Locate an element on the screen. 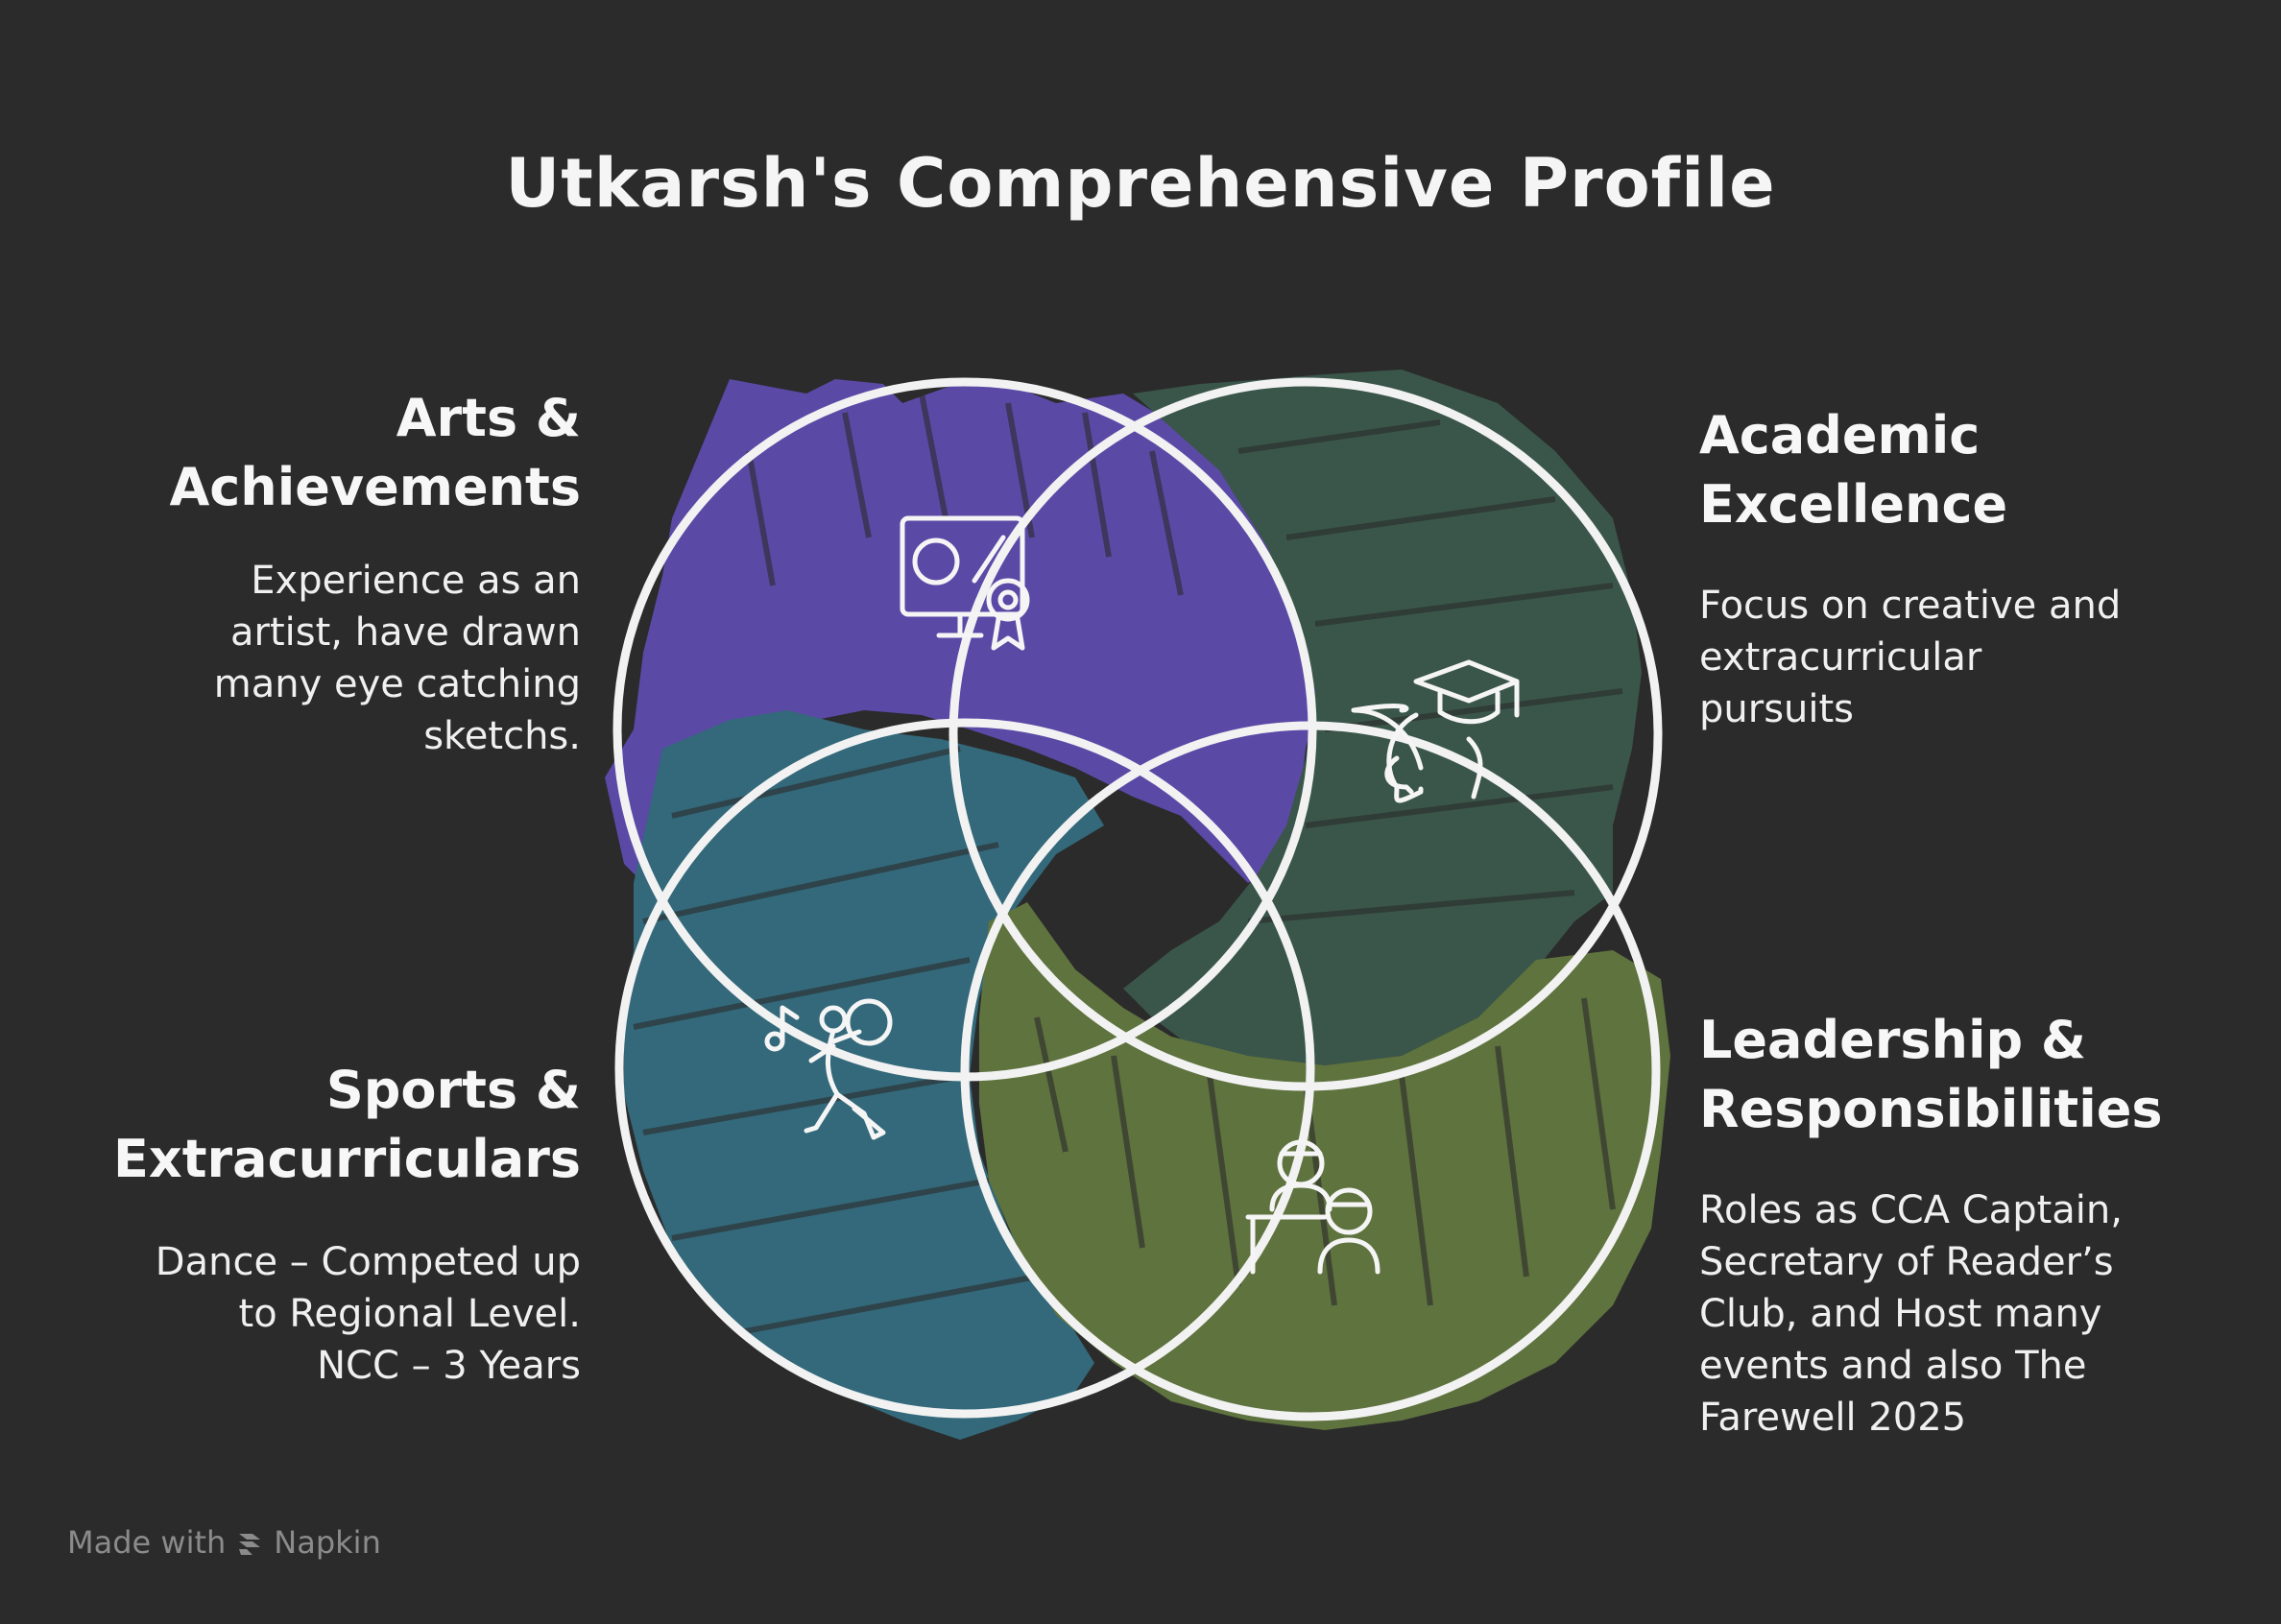 The image size is (2281, 1624). arts-heading-line2: Achievements is located at coordinates (376, 487).